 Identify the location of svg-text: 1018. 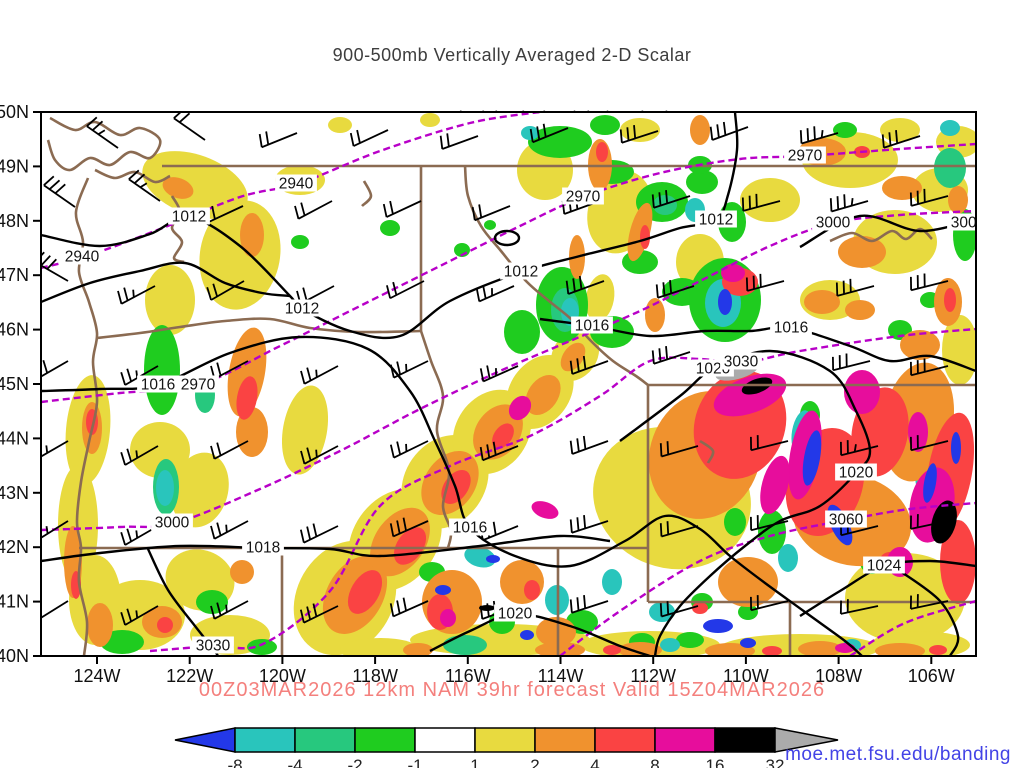
(263, 548).